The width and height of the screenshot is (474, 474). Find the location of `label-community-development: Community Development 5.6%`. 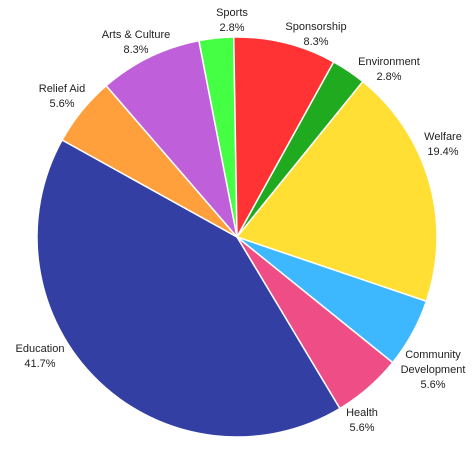

label-community-development: Community Development 5.6% is located at coordinates (433, 370).